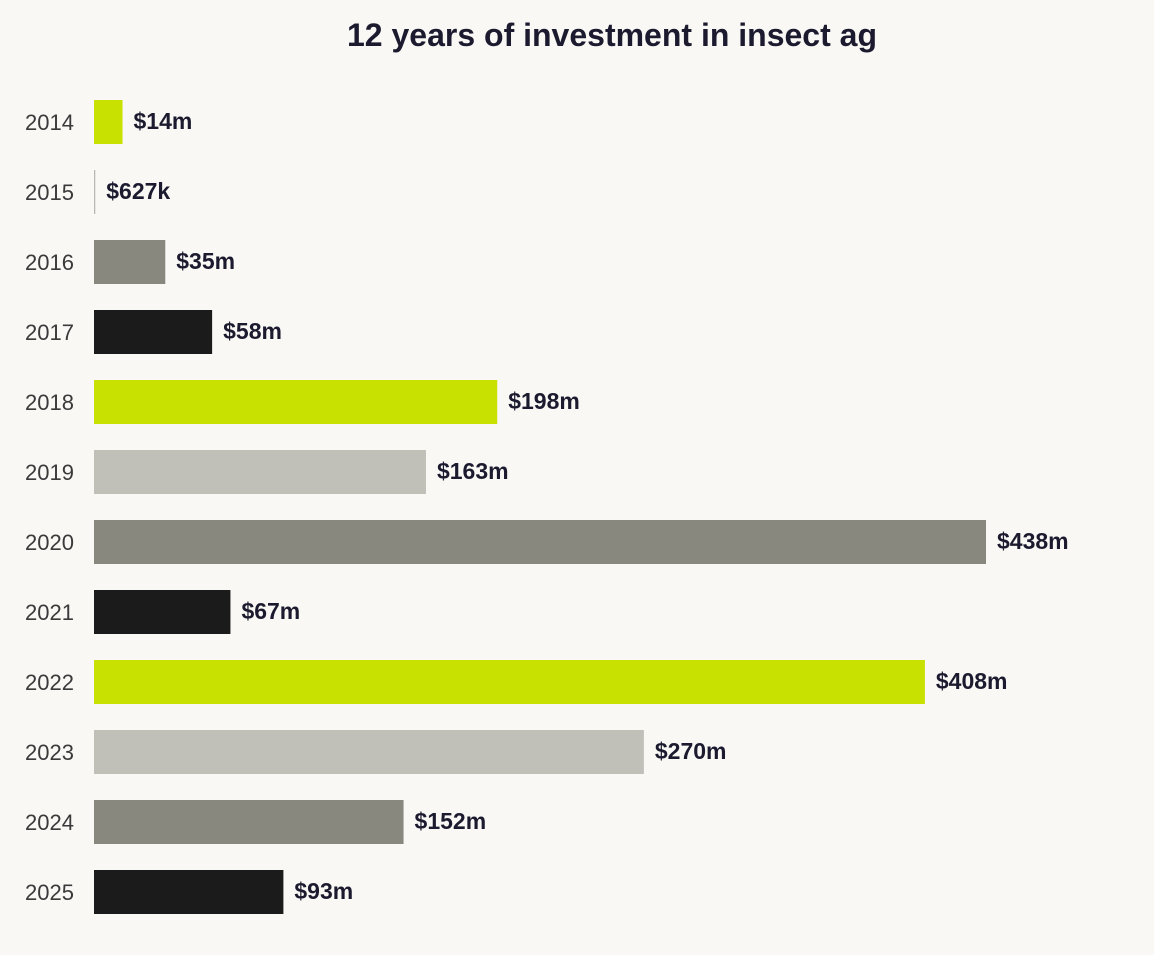  I want to click on bar-2016, so click(130, 262).